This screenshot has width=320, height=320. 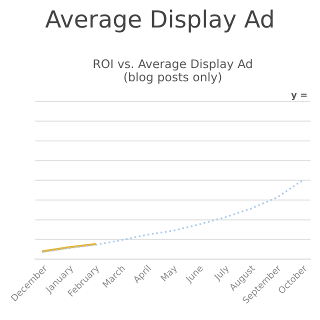 I want to click on chart-title: ROI vs. Average Display Ad (blog posts only), so click(x=173, y=71).